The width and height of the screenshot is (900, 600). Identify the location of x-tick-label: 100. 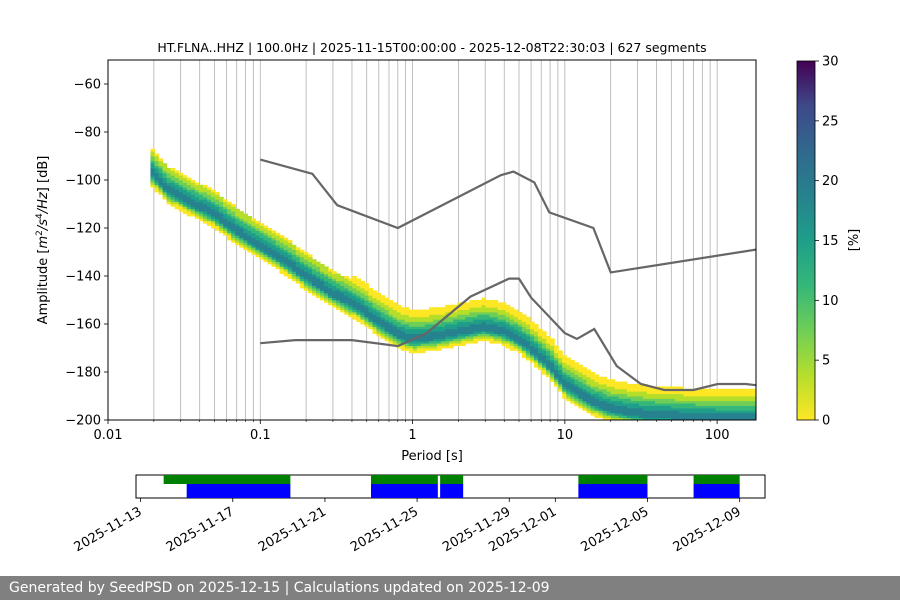
(717, 435).